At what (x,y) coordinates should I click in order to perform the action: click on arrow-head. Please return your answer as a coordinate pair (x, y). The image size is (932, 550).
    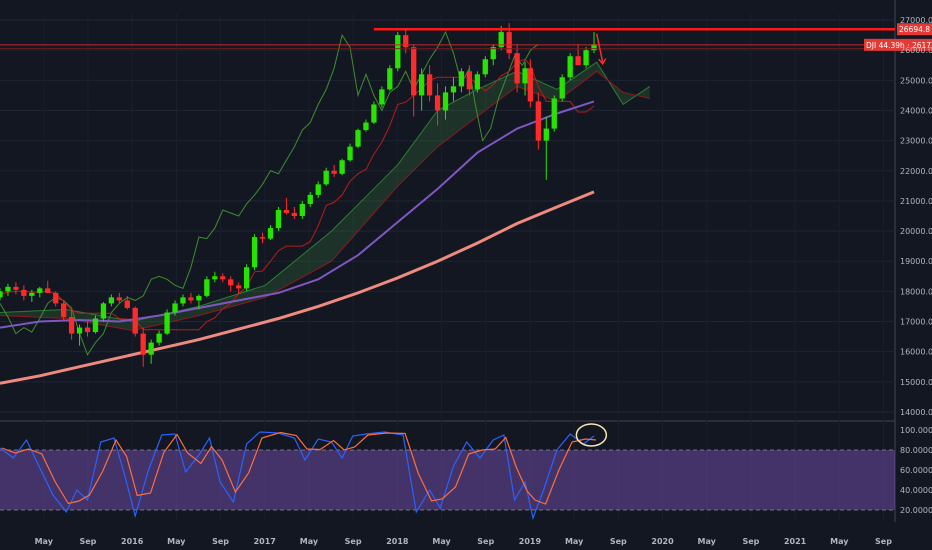
    Looking at the image, I should click on (602, 62).